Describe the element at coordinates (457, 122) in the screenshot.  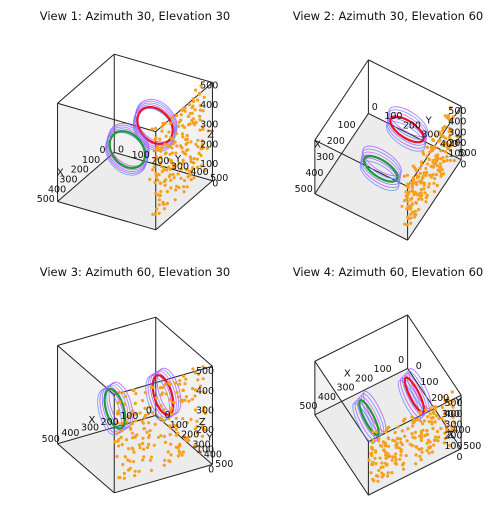
I see `z-tick-label: 400` at that location.